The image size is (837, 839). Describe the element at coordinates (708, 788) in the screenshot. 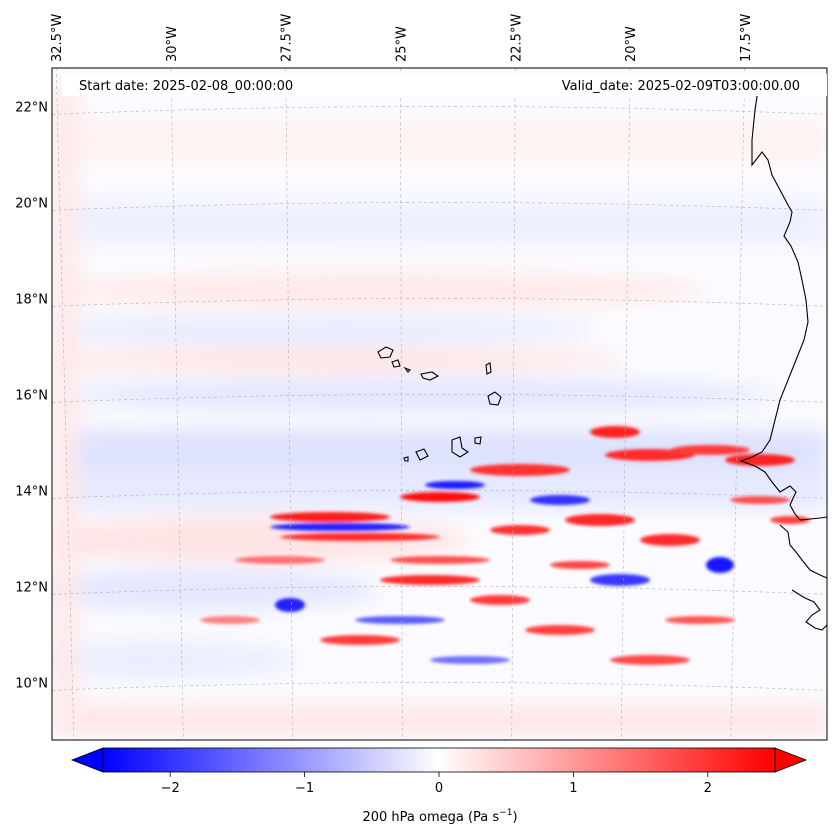

I see `colorbar-tick-label: 2` at that location.